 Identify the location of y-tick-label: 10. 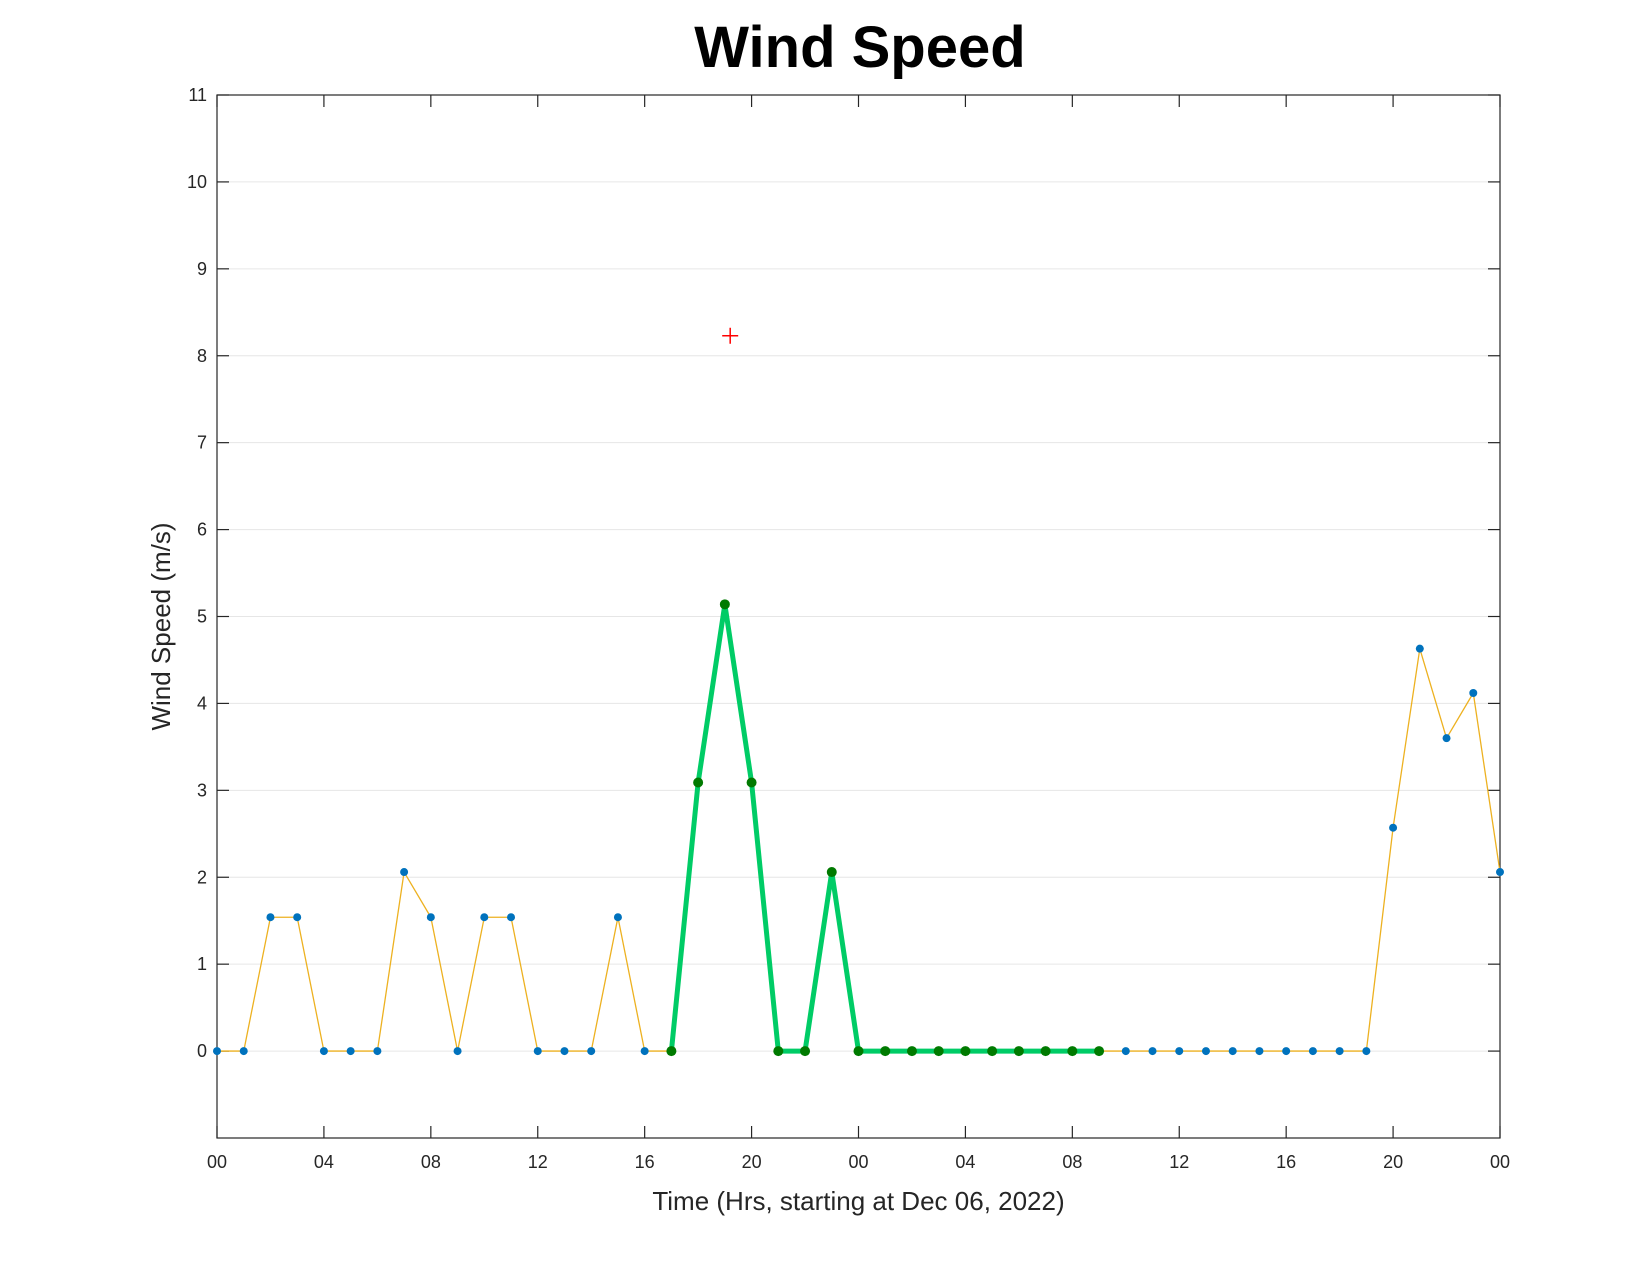
(197, 182).